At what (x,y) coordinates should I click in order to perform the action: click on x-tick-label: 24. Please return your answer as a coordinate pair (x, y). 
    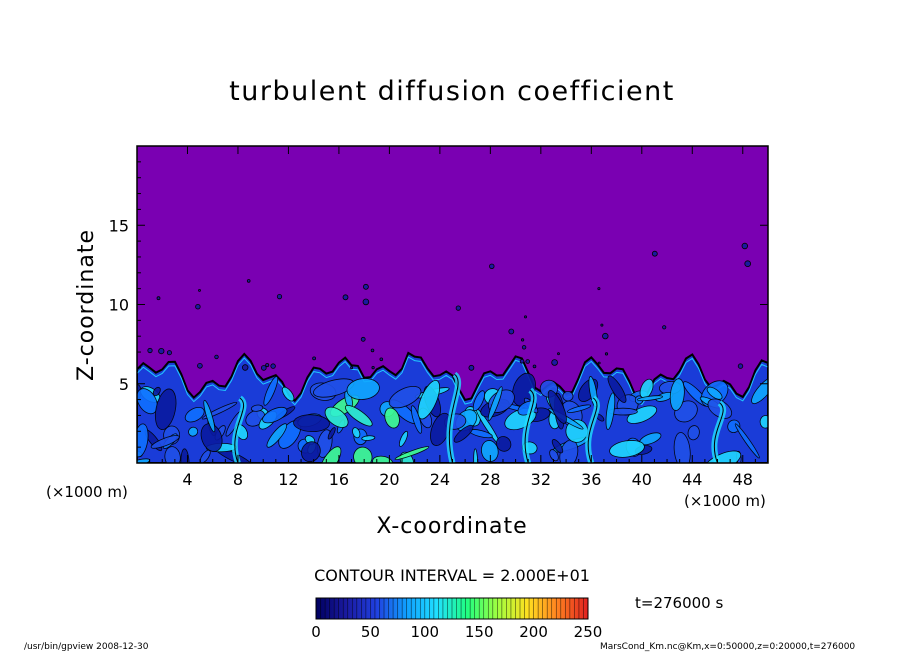
    Looking at the image, I should click on (440, 479).